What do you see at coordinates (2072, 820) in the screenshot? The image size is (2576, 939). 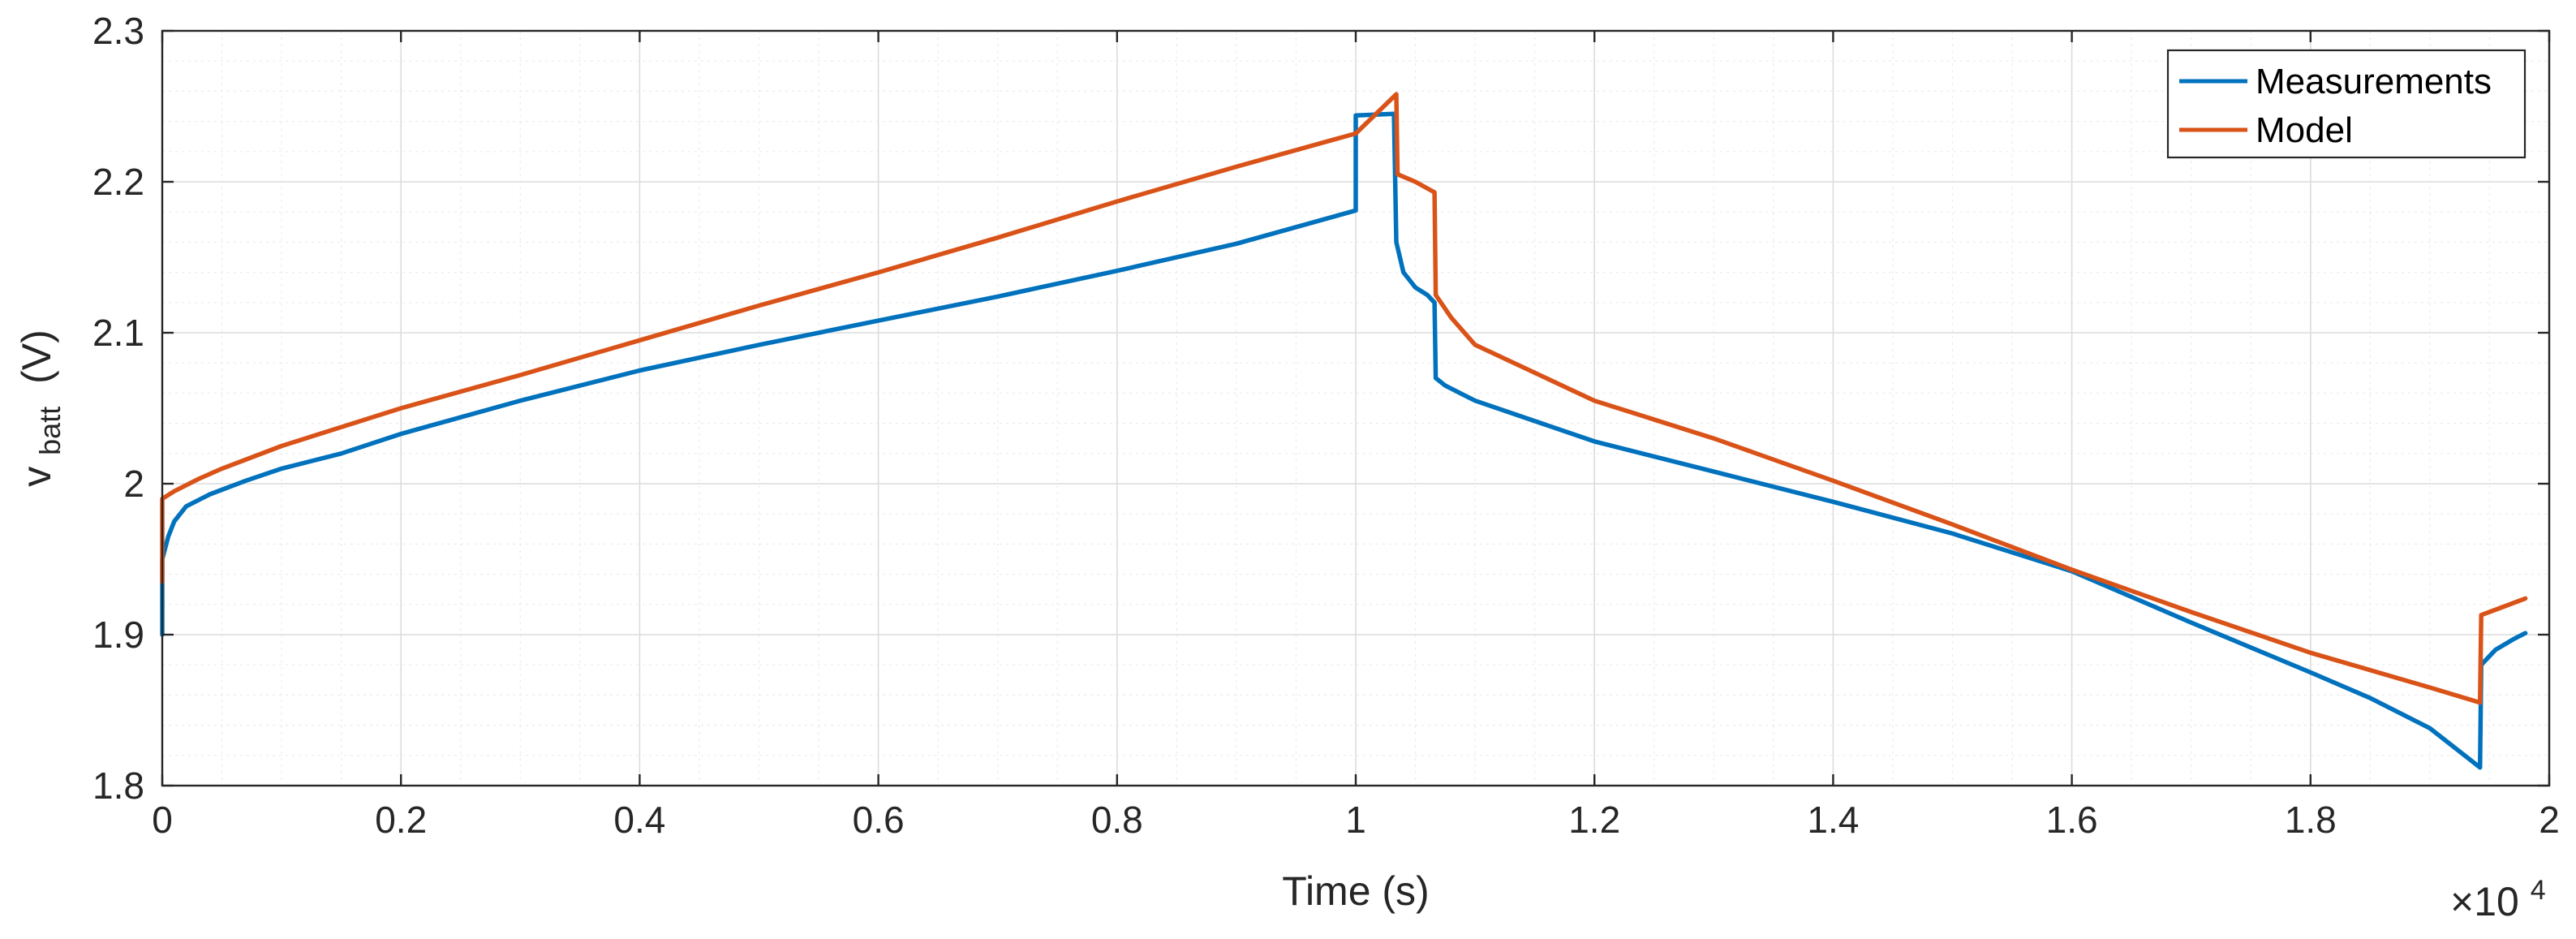 I see `x-tick-label: 1.6` at bounding box center [2072, 820].